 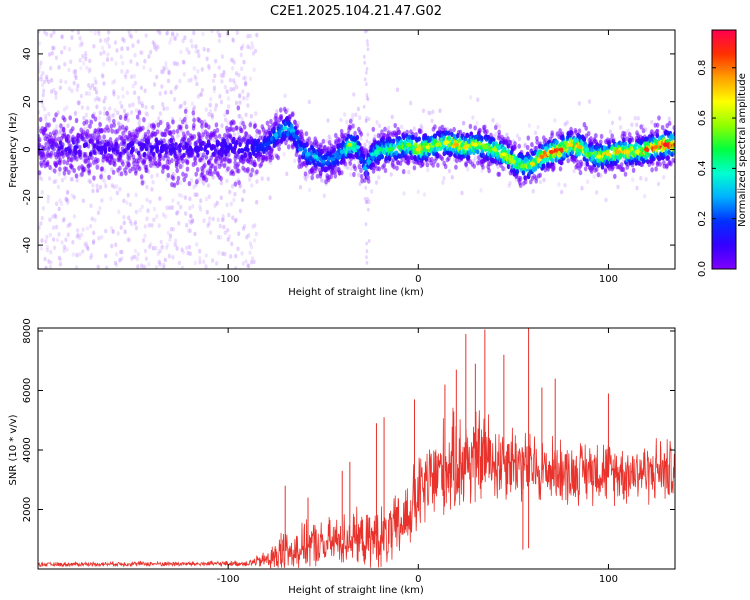 I want to click on colorbar-tick-label: 0.4, so click(x=702, y=168).